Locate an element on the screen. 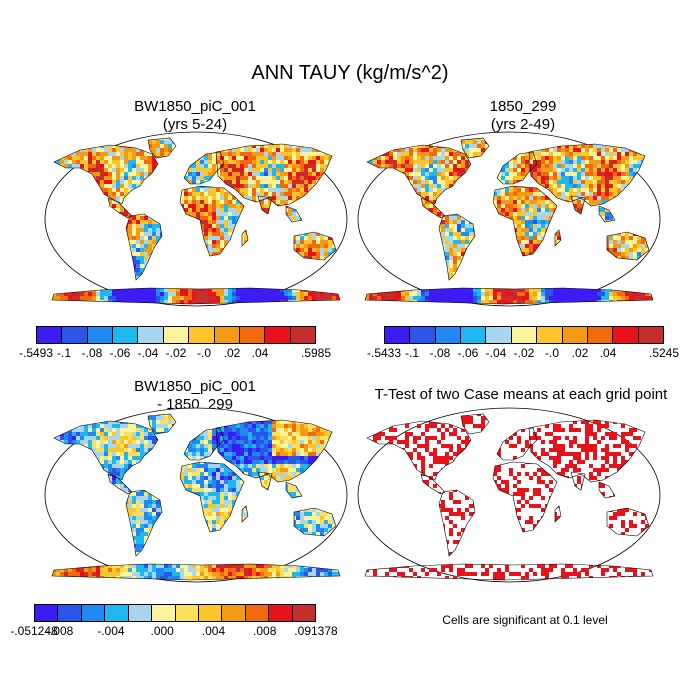  colorbar-diff is located at coordinates (175, 613).